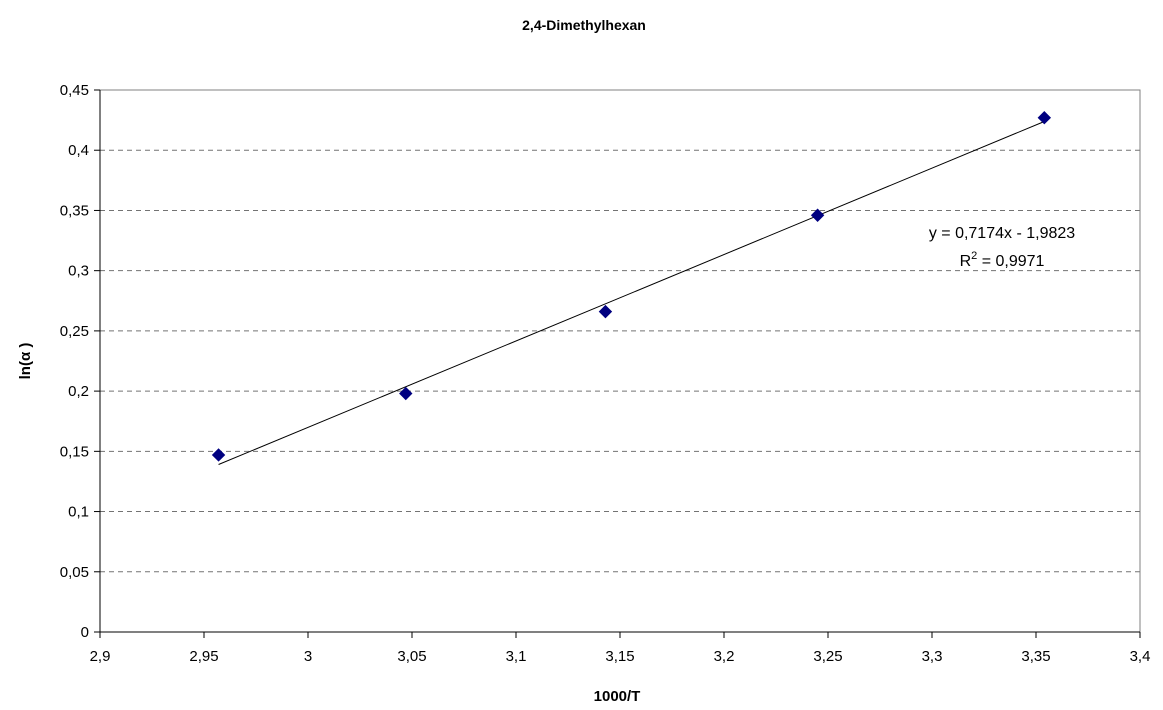  What do you see at coordinates (78, 512) in the screenshot?
I see `y-tick-label: 0,1` at bounding box center [78, 512].